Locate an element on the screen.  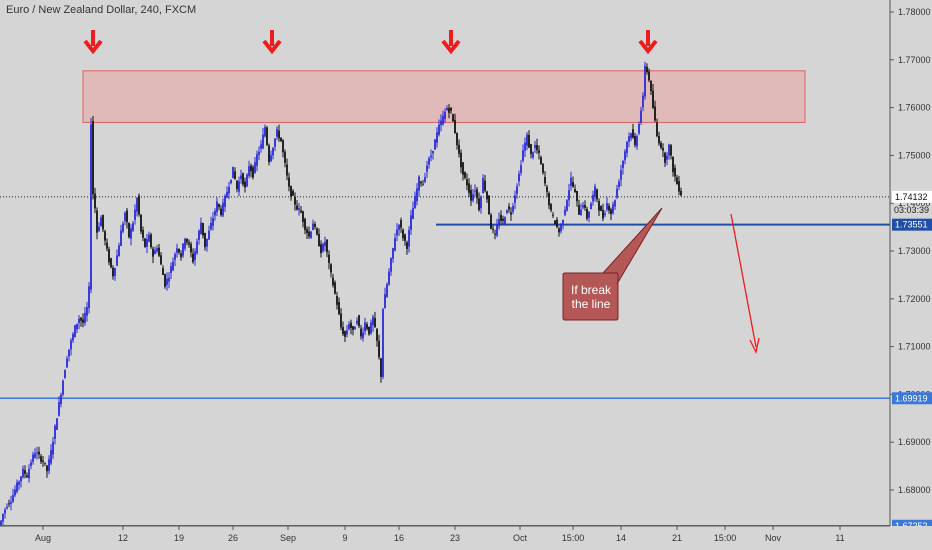
level-1-tag-label: 1.67252 is located at coordinates (911, 526).